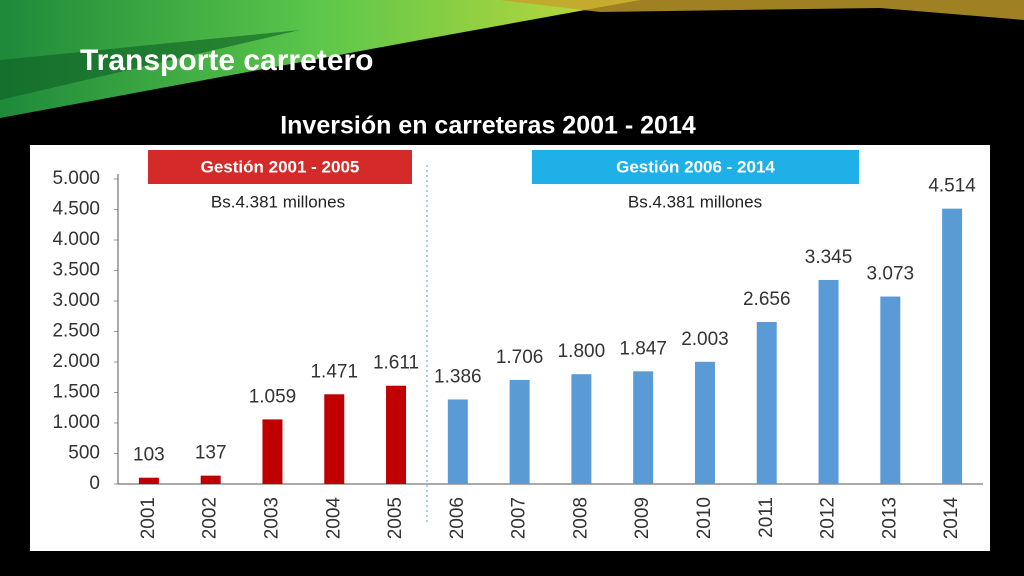 This screenshot has width=1024, height=576. Describe the element at coordinates (76, 239) in the screenshot. I see `y-tick-label: 4.000` at that location.